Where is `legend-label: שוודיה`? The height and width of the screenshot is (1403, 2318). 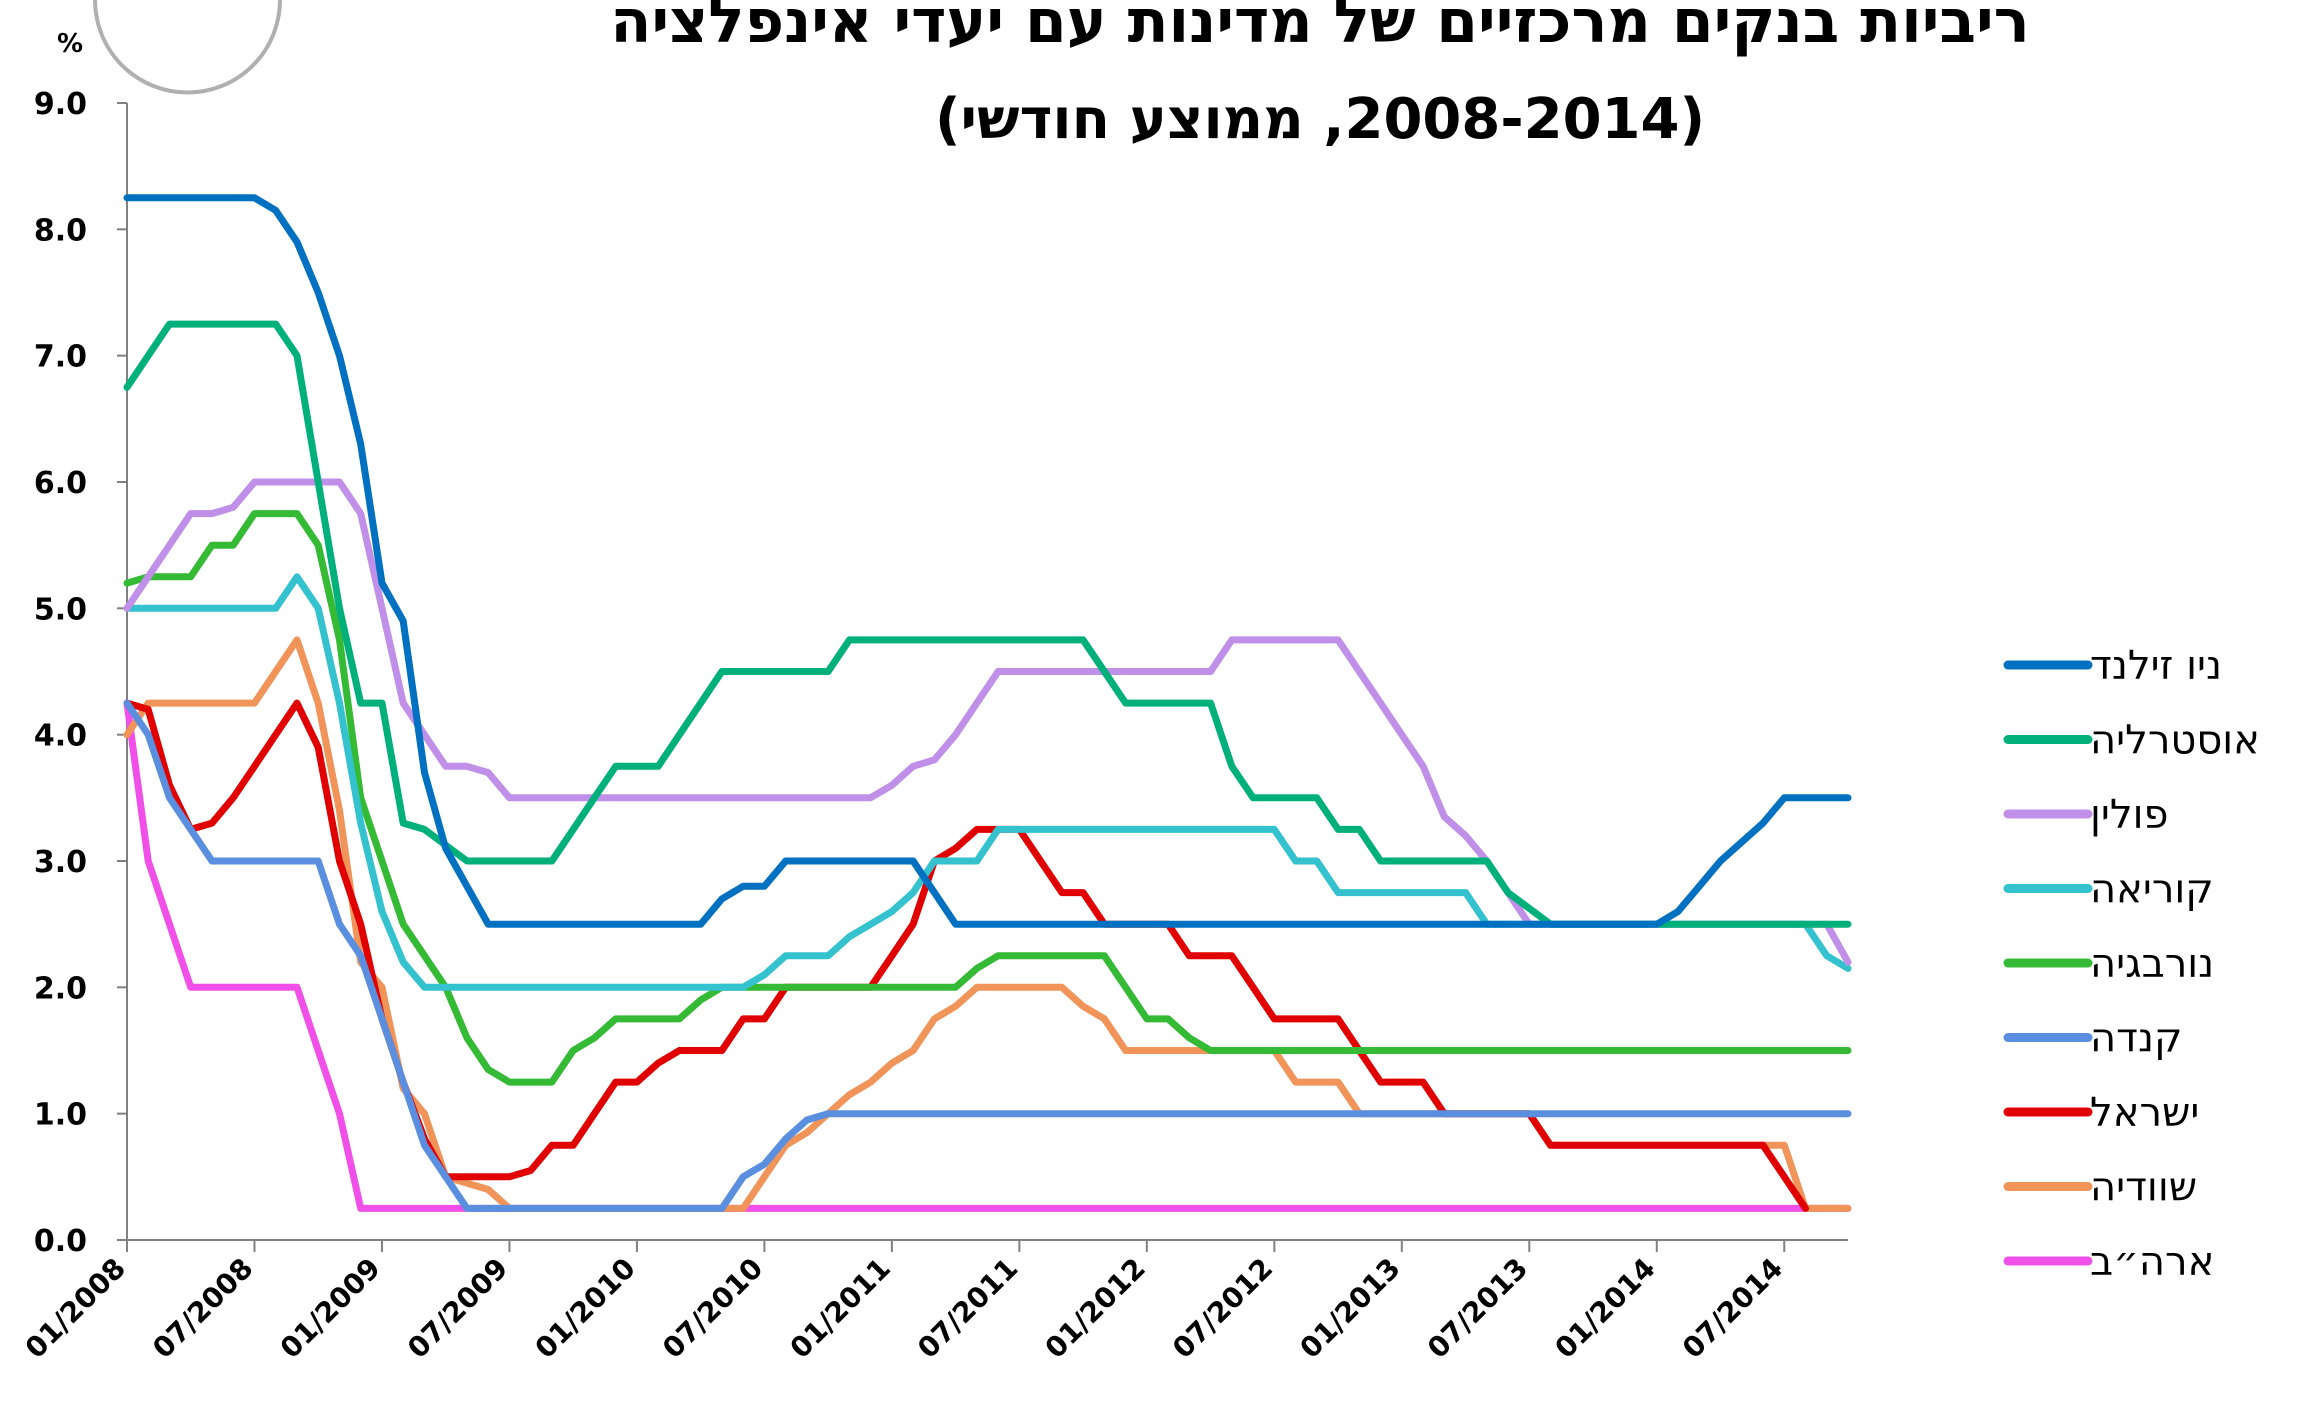
legend-label: שוודיה is located at coordinates (2143, 1188).